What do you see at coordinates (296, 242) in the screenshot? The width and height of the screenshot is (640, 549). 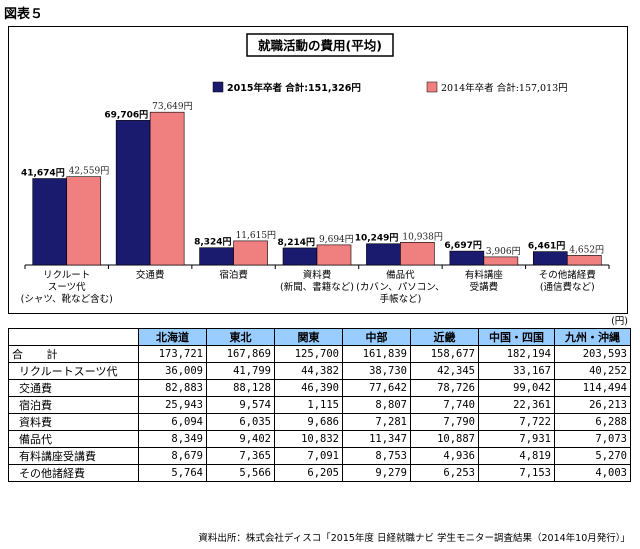 I see `data-label: 8,214円` at bounding box center [296, 242].